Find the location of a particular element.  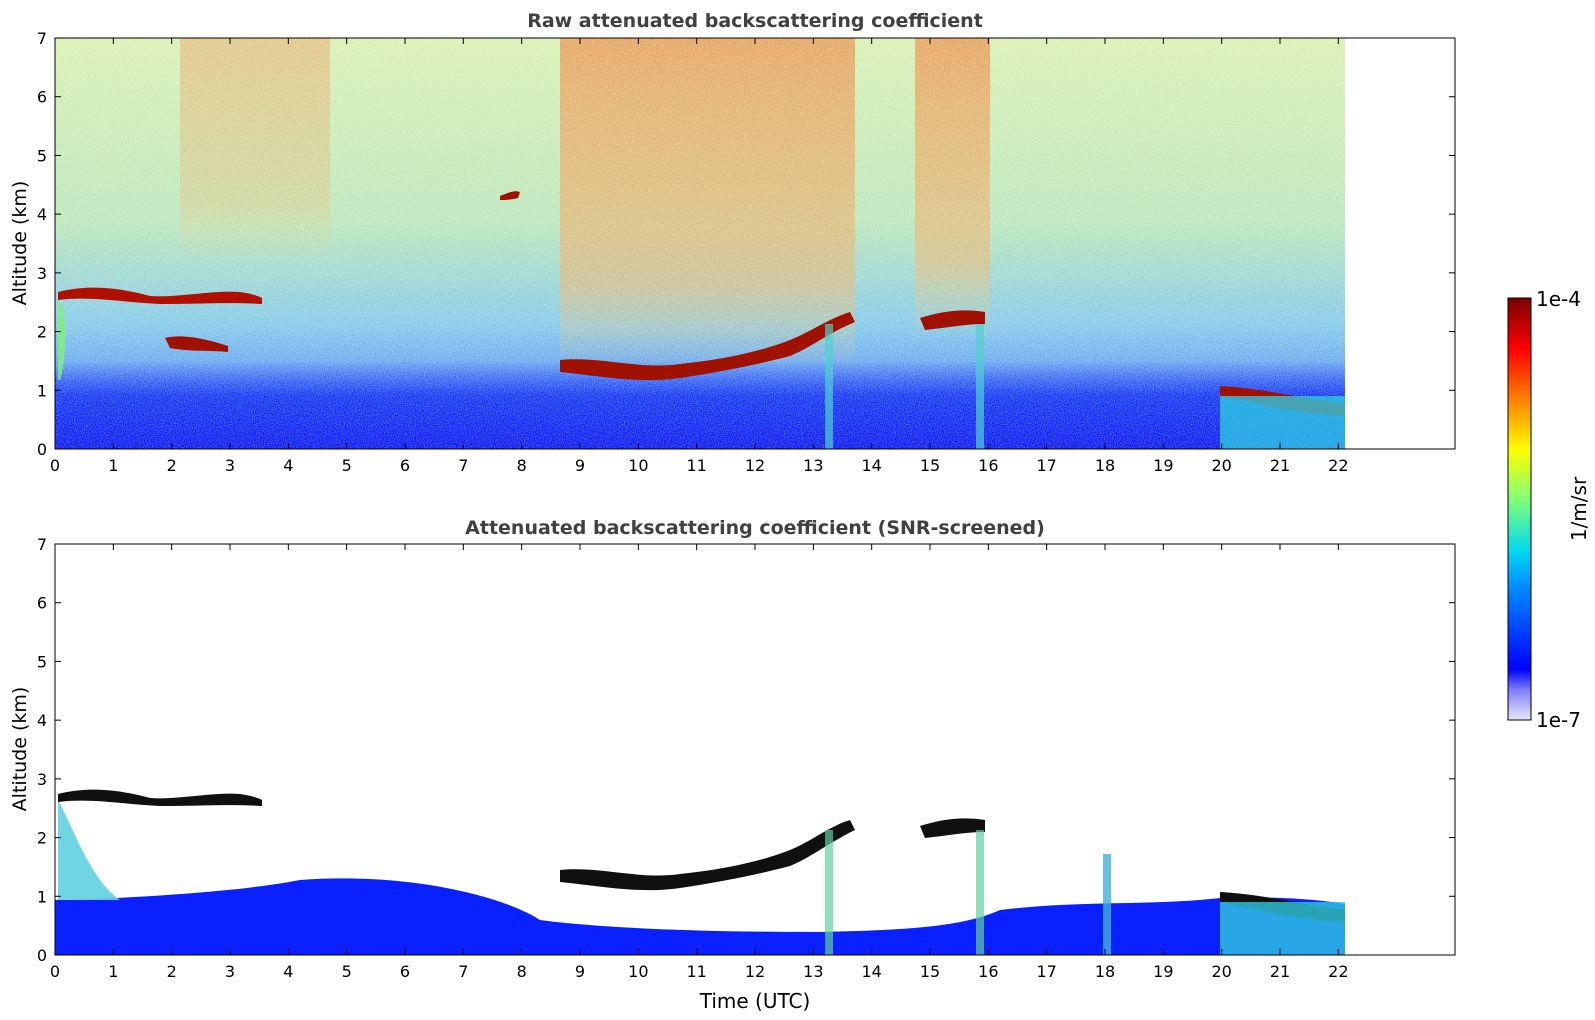

top-y-tick-label-4: 4 is located at coordinates (42, 214).